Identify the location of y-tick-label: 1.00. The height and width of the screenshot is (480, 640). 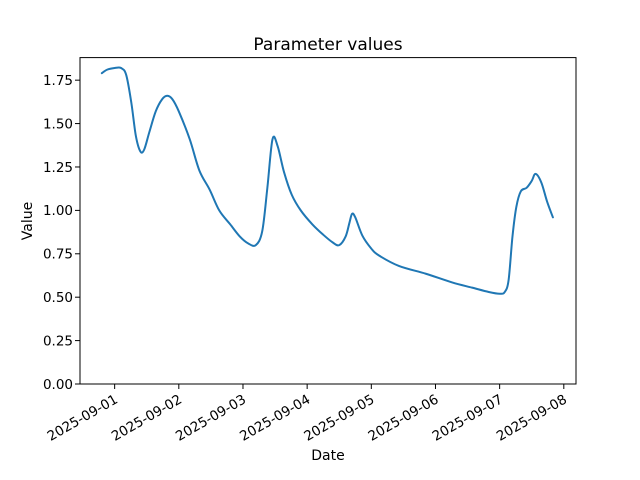
(58, 211).